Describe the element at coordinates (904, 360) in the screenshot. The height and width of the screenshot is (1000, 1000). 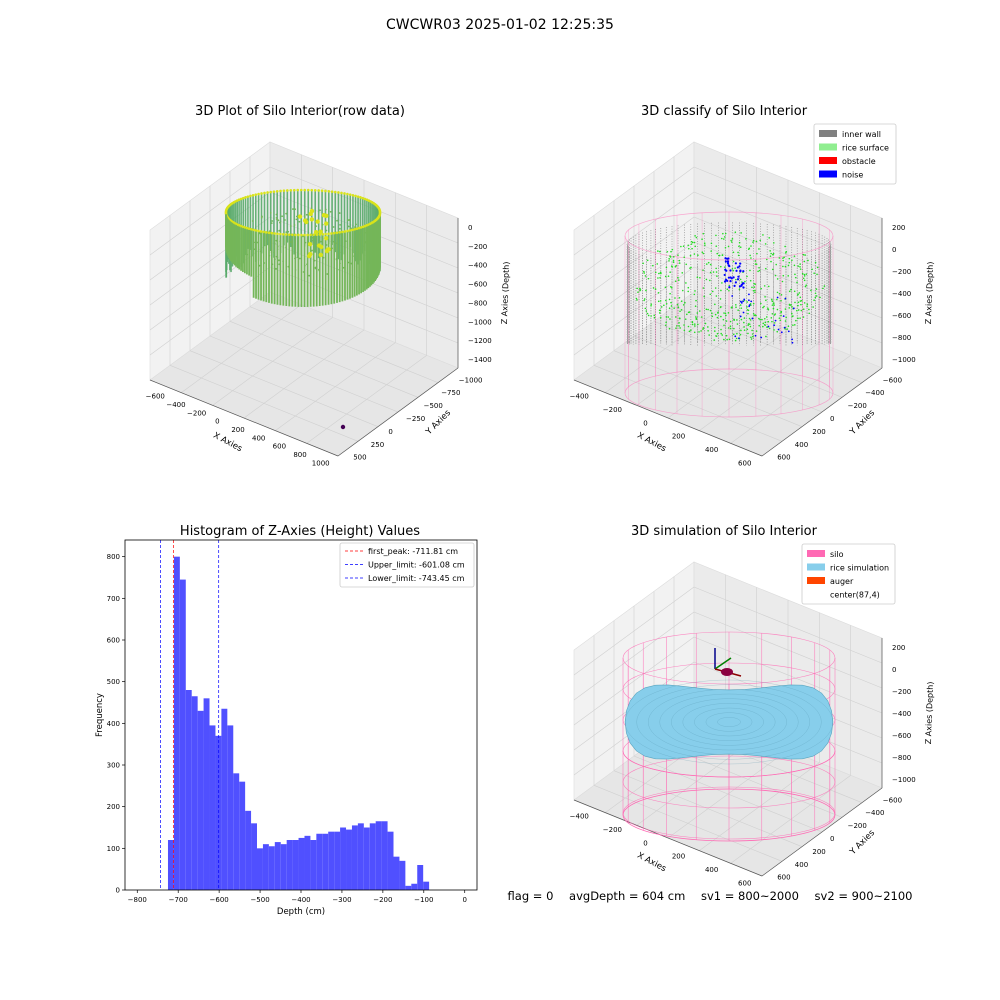
I see `p2-z-tick-label: −1000` at that location.